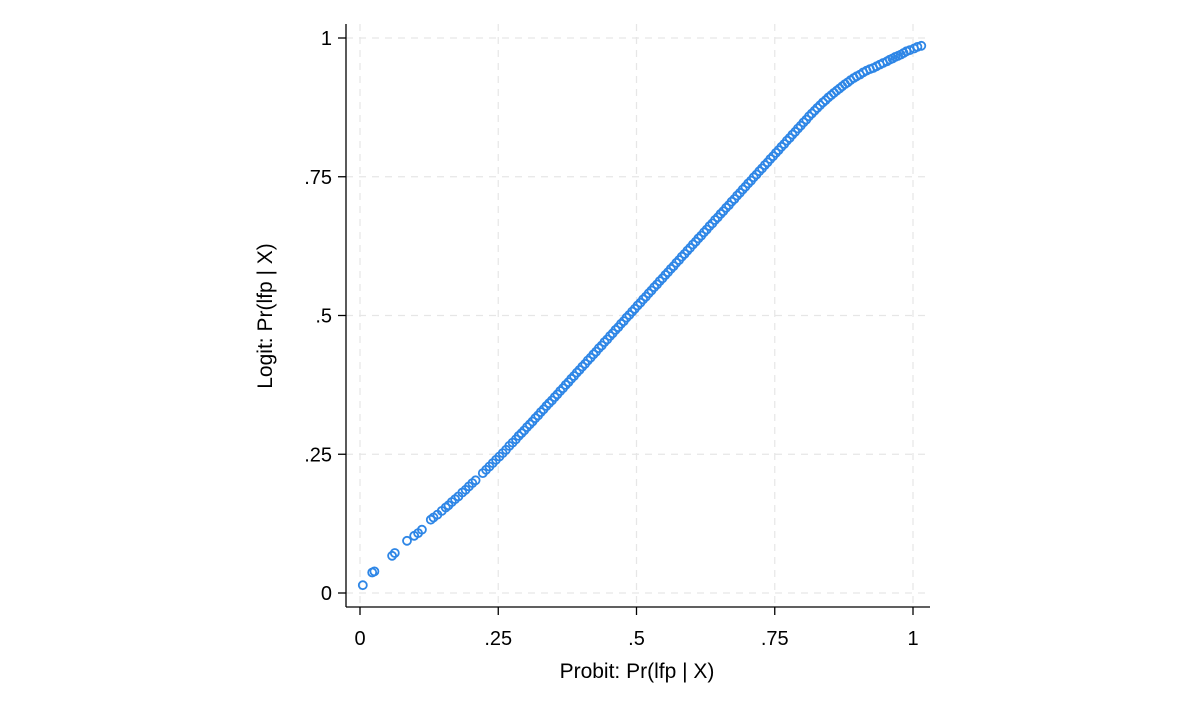 The width and height of the screenshot is (1177, 712). Describe the element at coordinates (318, 178) in the screenshot. I see `y-tick-label-3: .75` at that location.